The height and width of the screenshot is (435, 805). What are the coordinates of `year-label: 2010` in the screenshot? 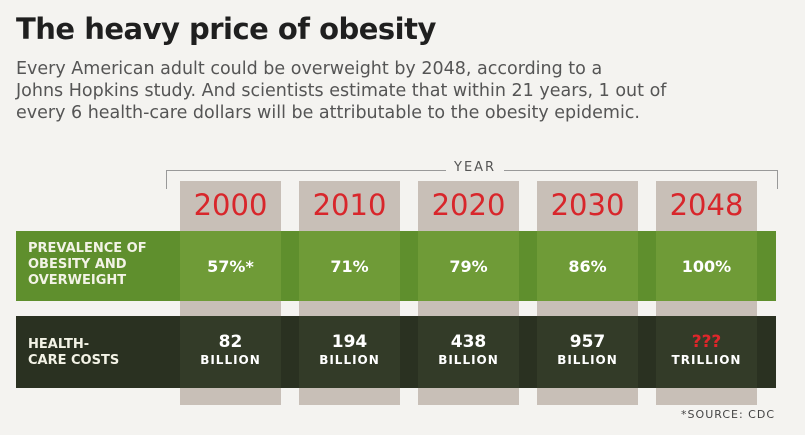 It's located at (349, 205).